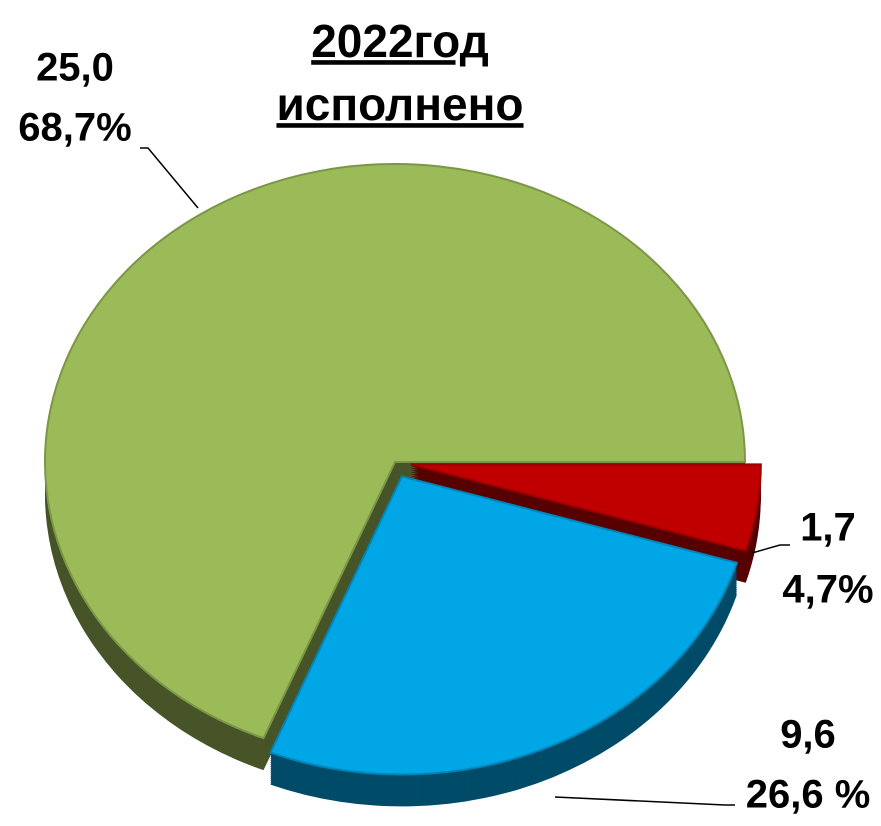  What do you see at coordinates (399, 104) in the screenshot?
I see `chart-title: исполнено` at bounding box center [399, 104].